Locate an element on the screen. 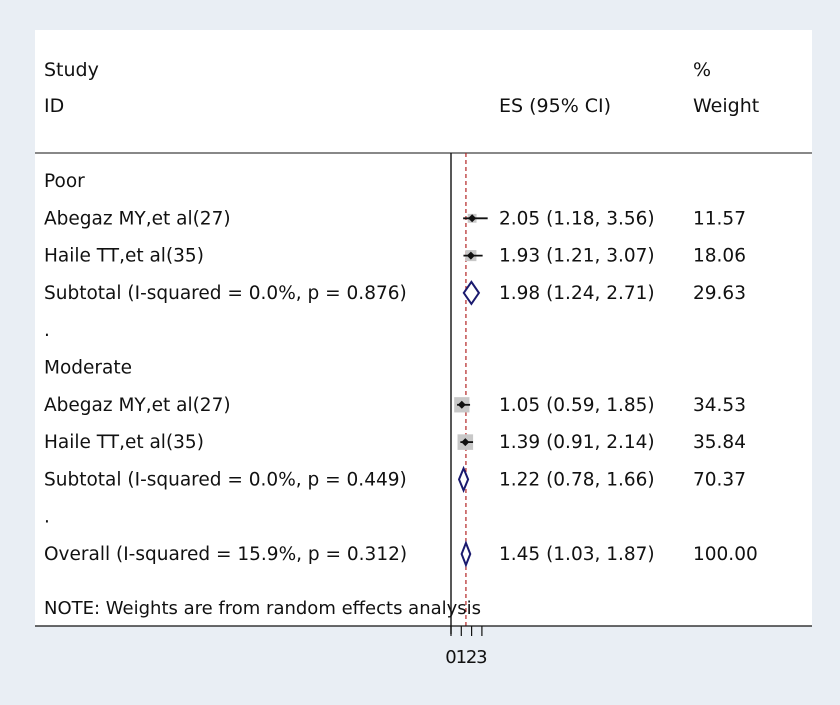 This screenshot has width=840, height=705. forest-row-study: Haile TT,et al(35) 1.93 (1.21, 3.07) 18.06 is located at coordinates (395, 256).